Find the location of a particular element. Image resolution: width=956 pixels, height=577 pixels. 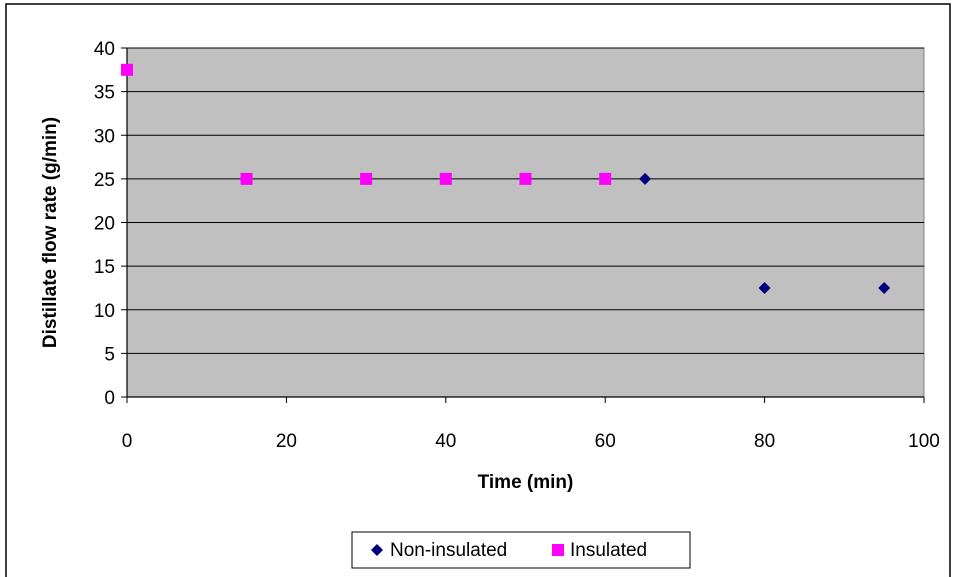

legend-item-non-insulated: Non-insulated is located at coordinates (439, 550).